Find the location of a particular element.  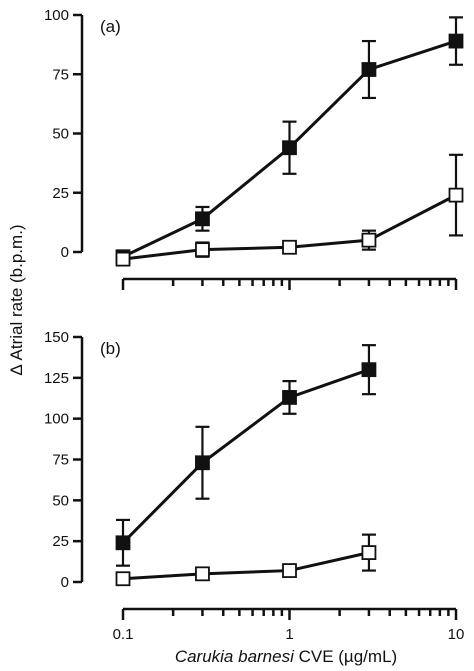

x-axis-title-unit: CVE (µg/mL) is located at coordinates (345, 656).